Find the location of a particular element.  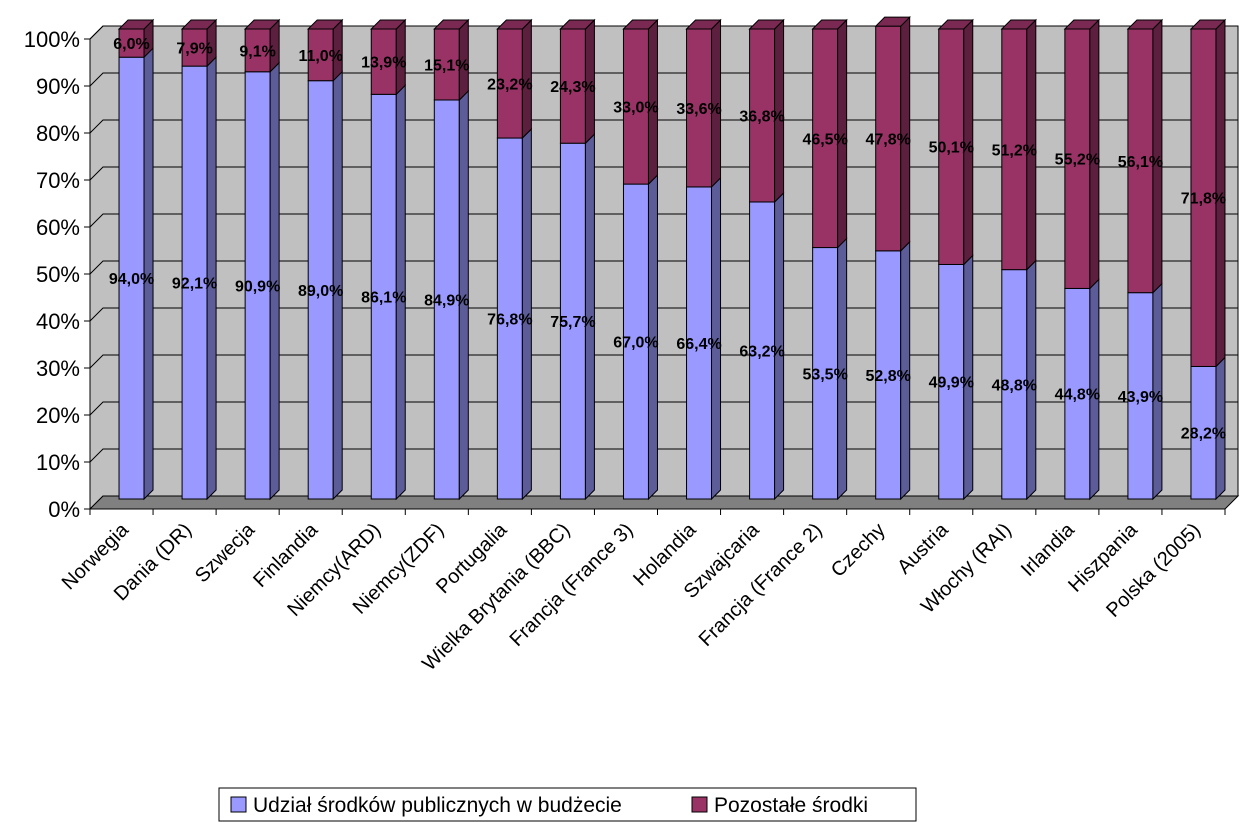

data-label: 6,0% is located at coordinates (131, 44).